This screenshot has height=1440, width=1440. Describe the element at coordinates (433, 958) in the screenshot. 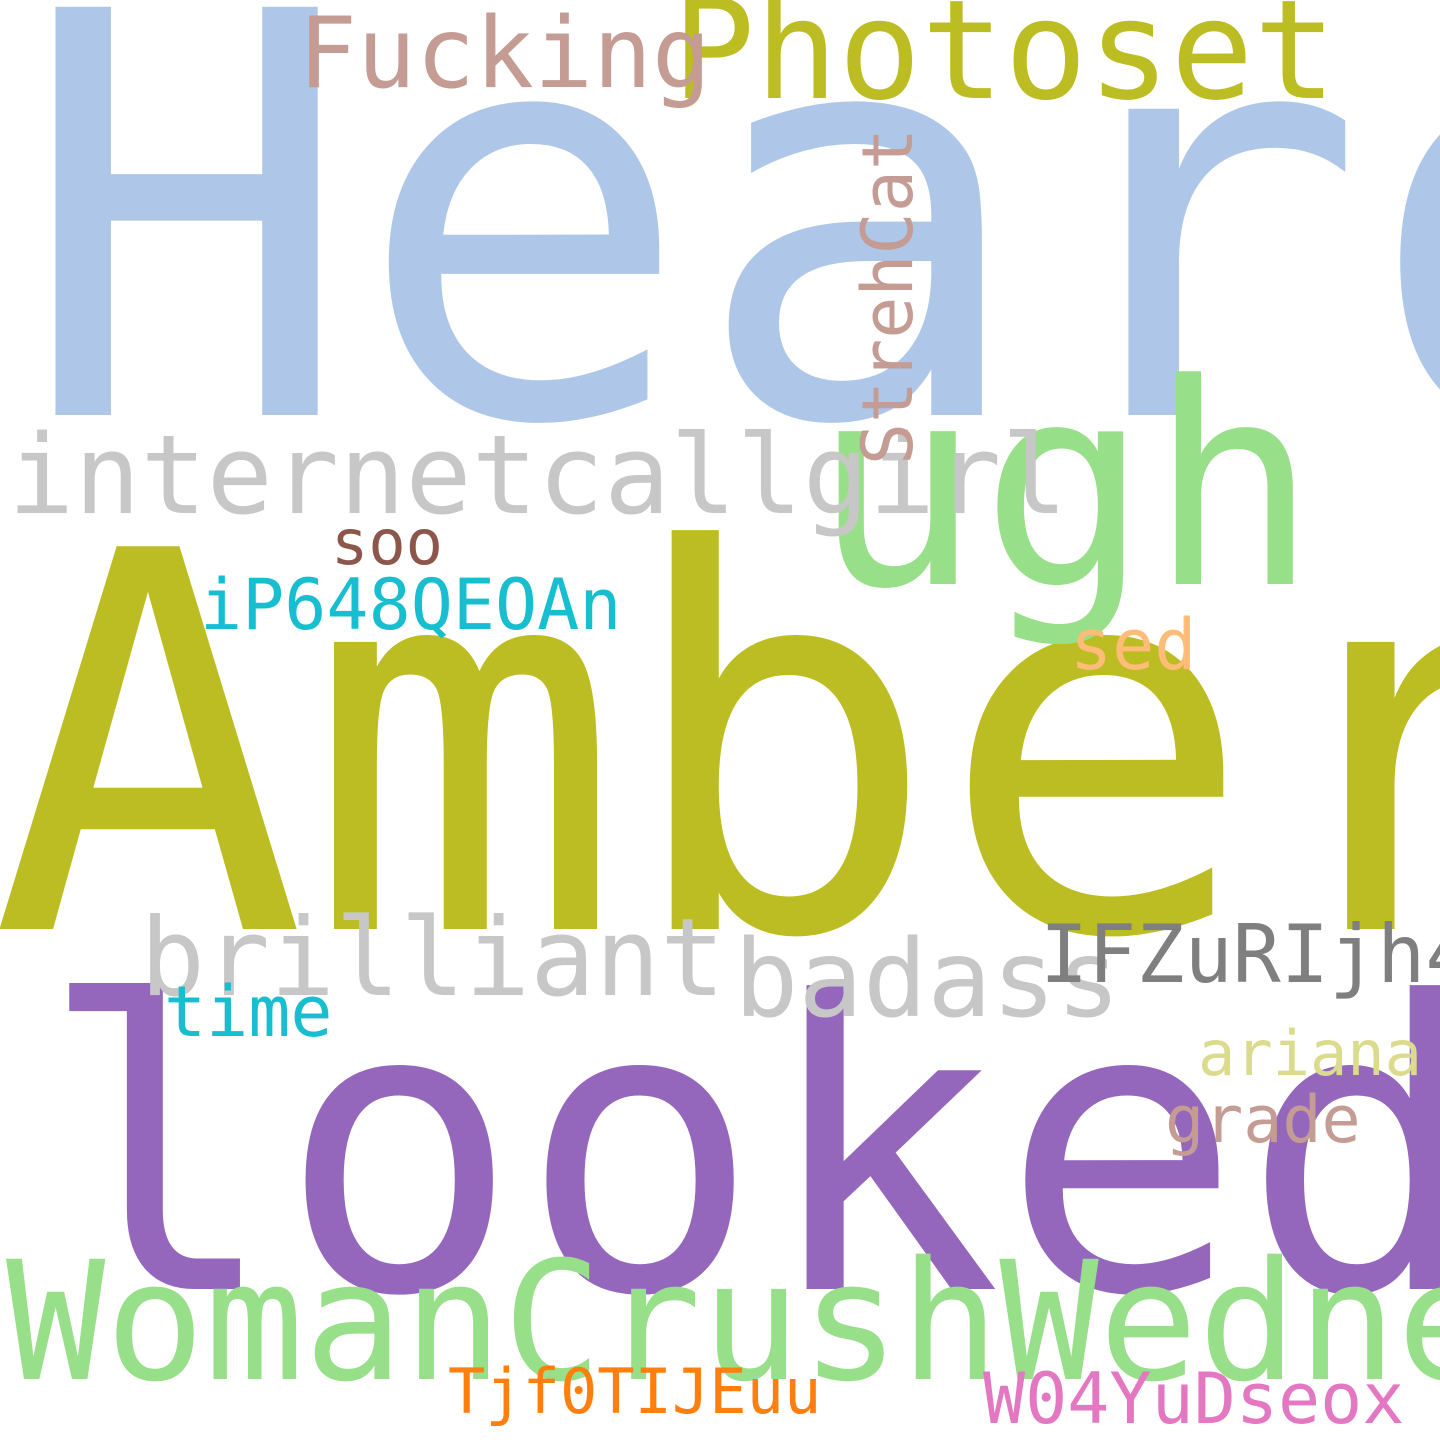

I see `word-brilliant: brilliant` at that location.